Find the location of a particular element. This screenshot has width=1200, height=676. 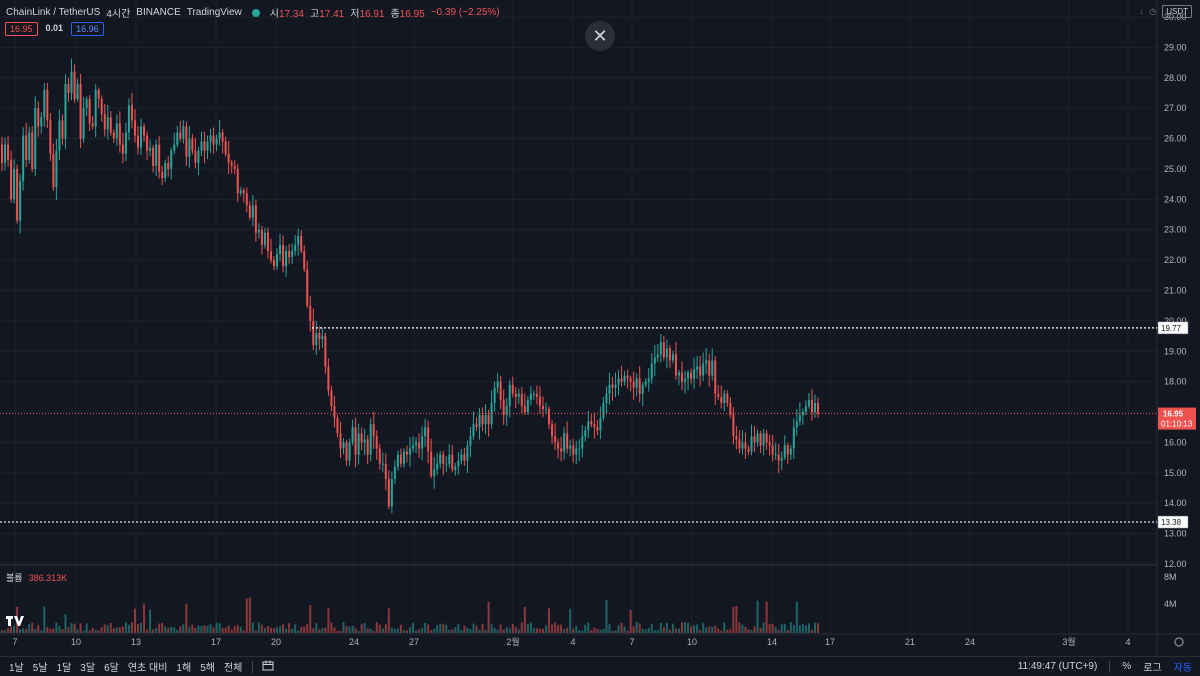

currency-button: USDT is located at coordinates (1177, 11).